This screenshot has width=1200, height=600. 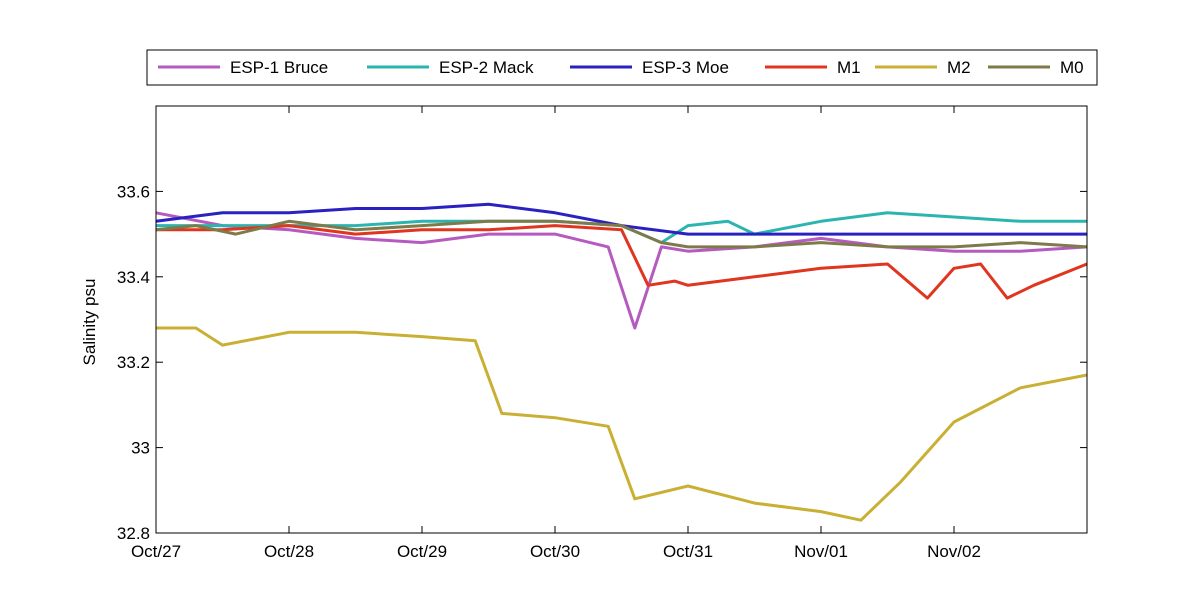 I want to click on x-tick-label: Oct/29, so click(x=422, y=551).